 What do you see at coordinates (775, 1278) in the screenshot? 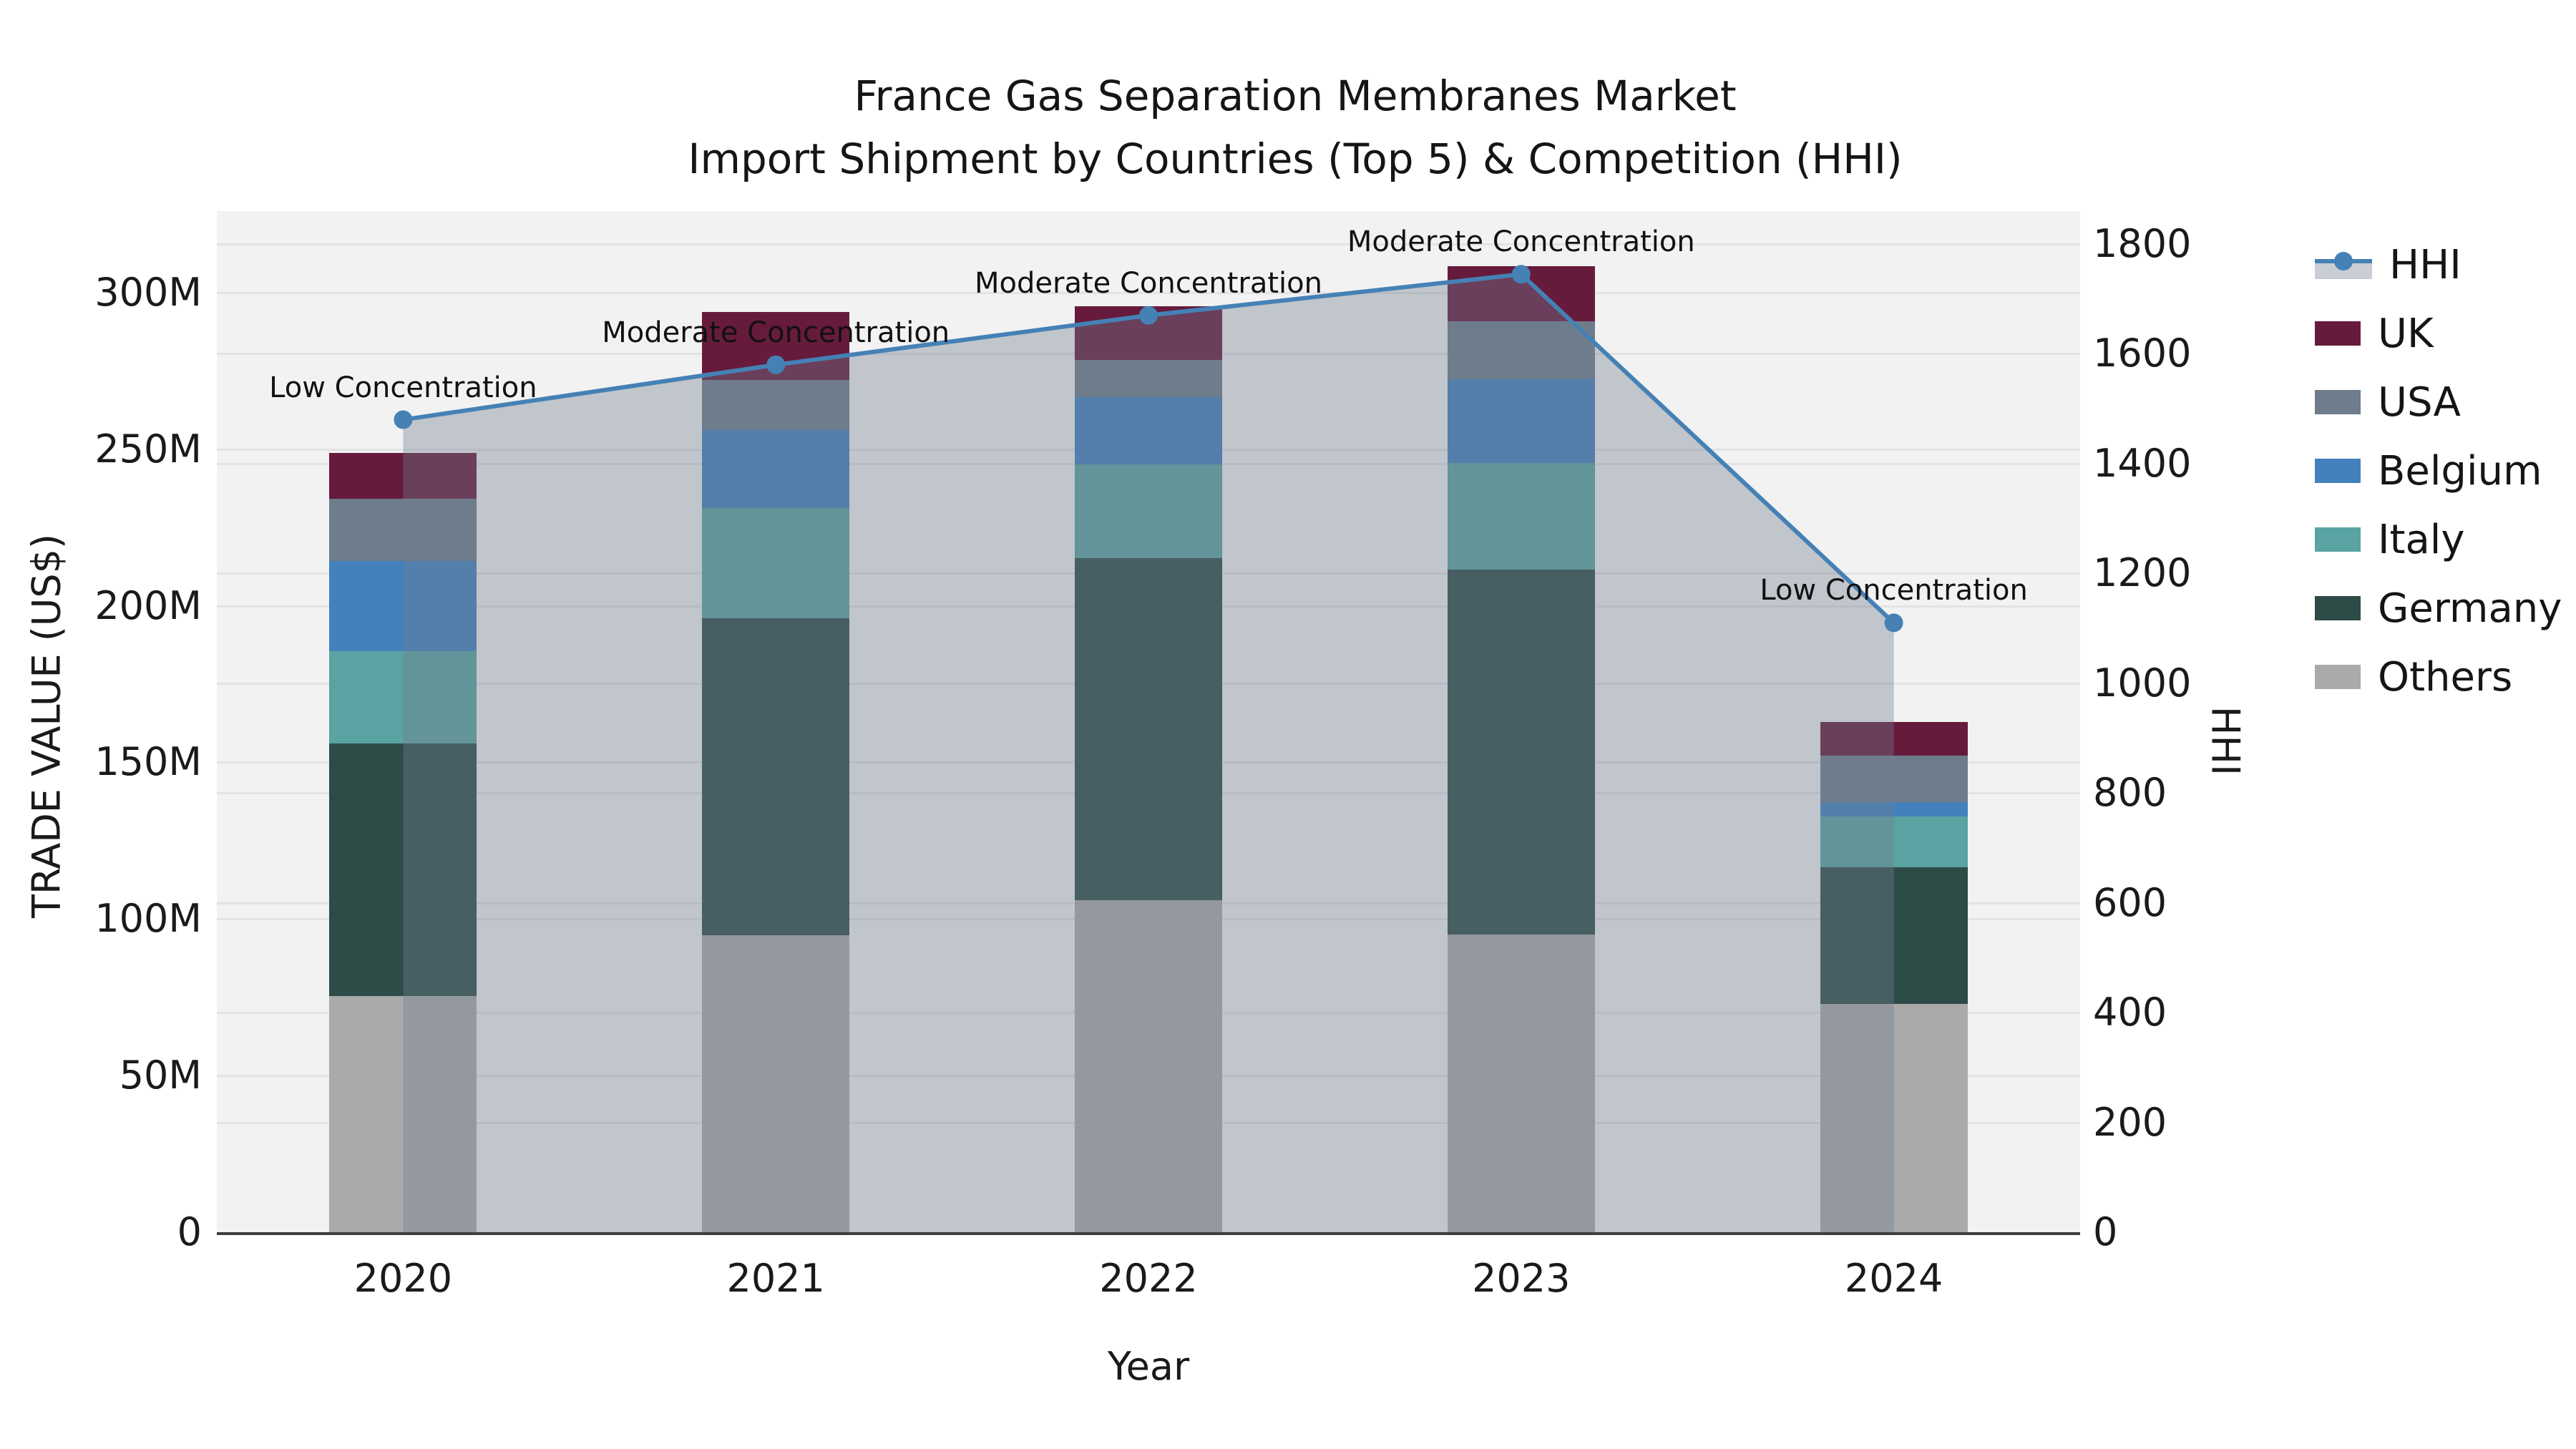
I see `x-tick-2021: 2021` at bounding box center [775, 1278].